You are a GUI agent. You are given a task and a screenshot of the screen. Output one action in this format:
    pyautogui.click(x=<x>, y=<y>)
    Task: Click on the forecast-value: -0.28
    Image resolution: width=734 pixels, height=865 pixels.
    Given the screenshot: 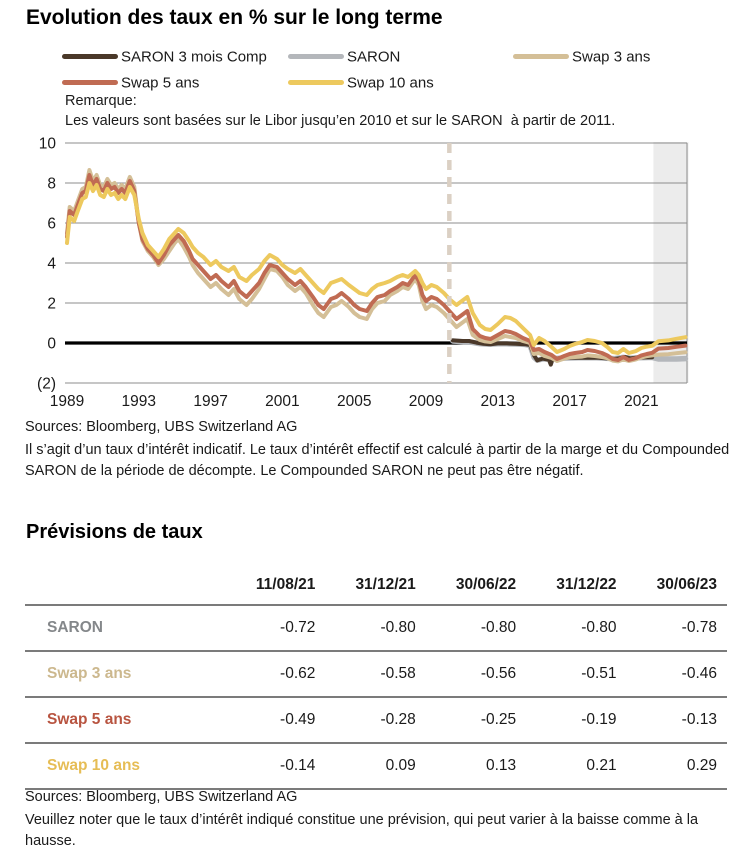 What is the action you would take?
    pyautogui.click(x=375, y=720)
    